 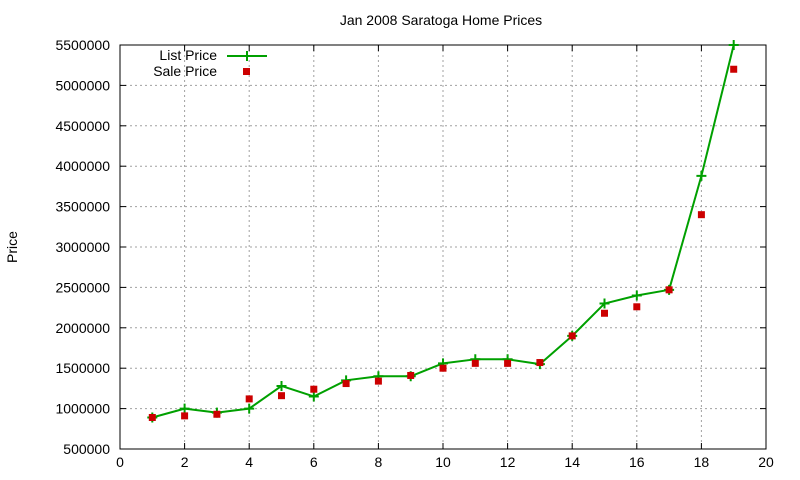 What do you see at coordinates (637, 462) in the screenshot?
I see `x-tick-label: 16` at bounding box center [637, 462].